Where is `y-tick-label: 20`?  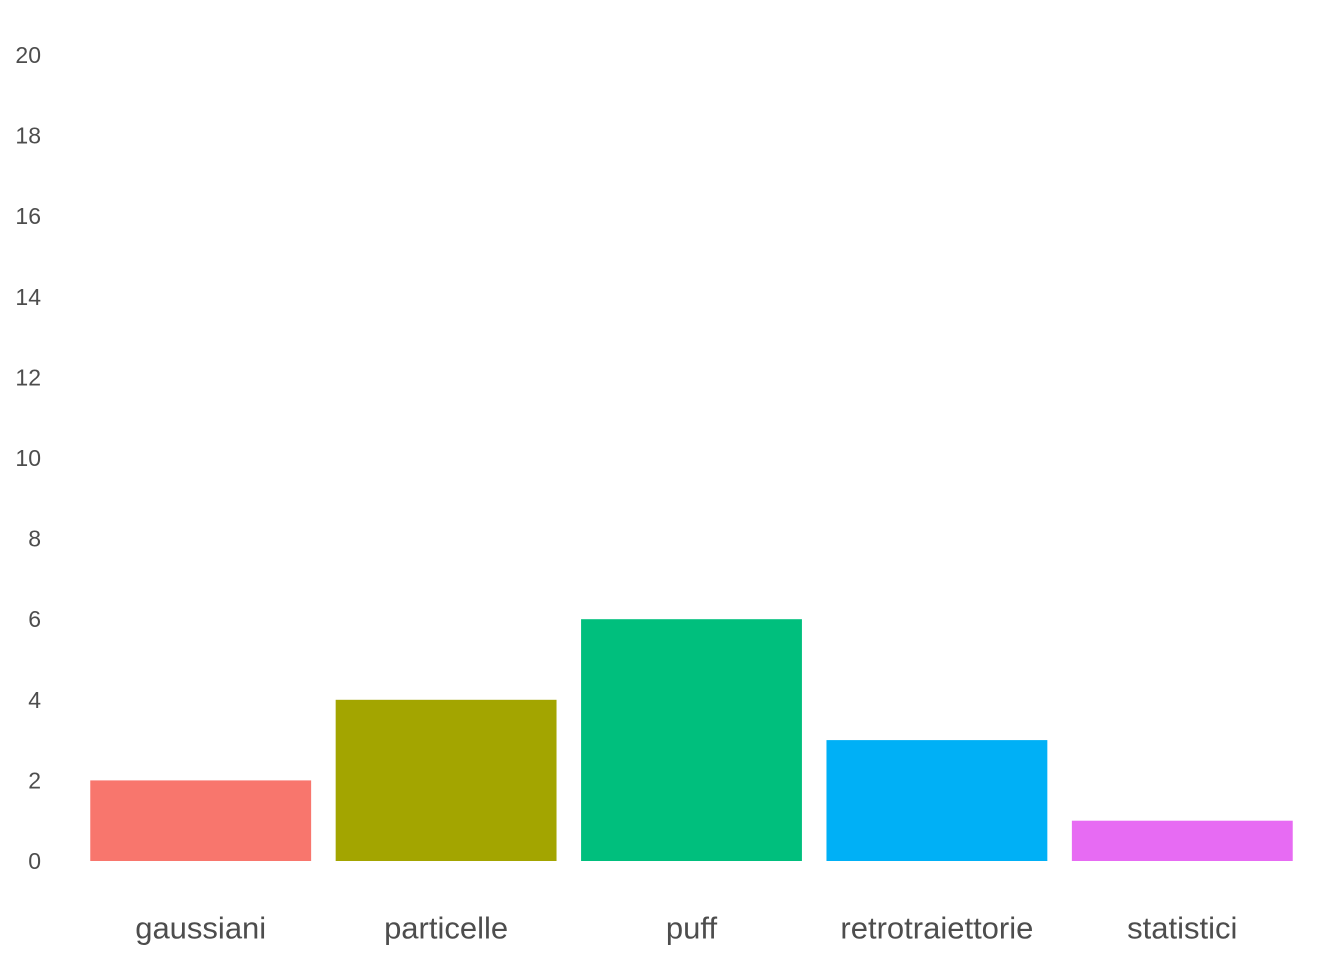
y-tick-label: 20 is located at coordinates (28, 55).